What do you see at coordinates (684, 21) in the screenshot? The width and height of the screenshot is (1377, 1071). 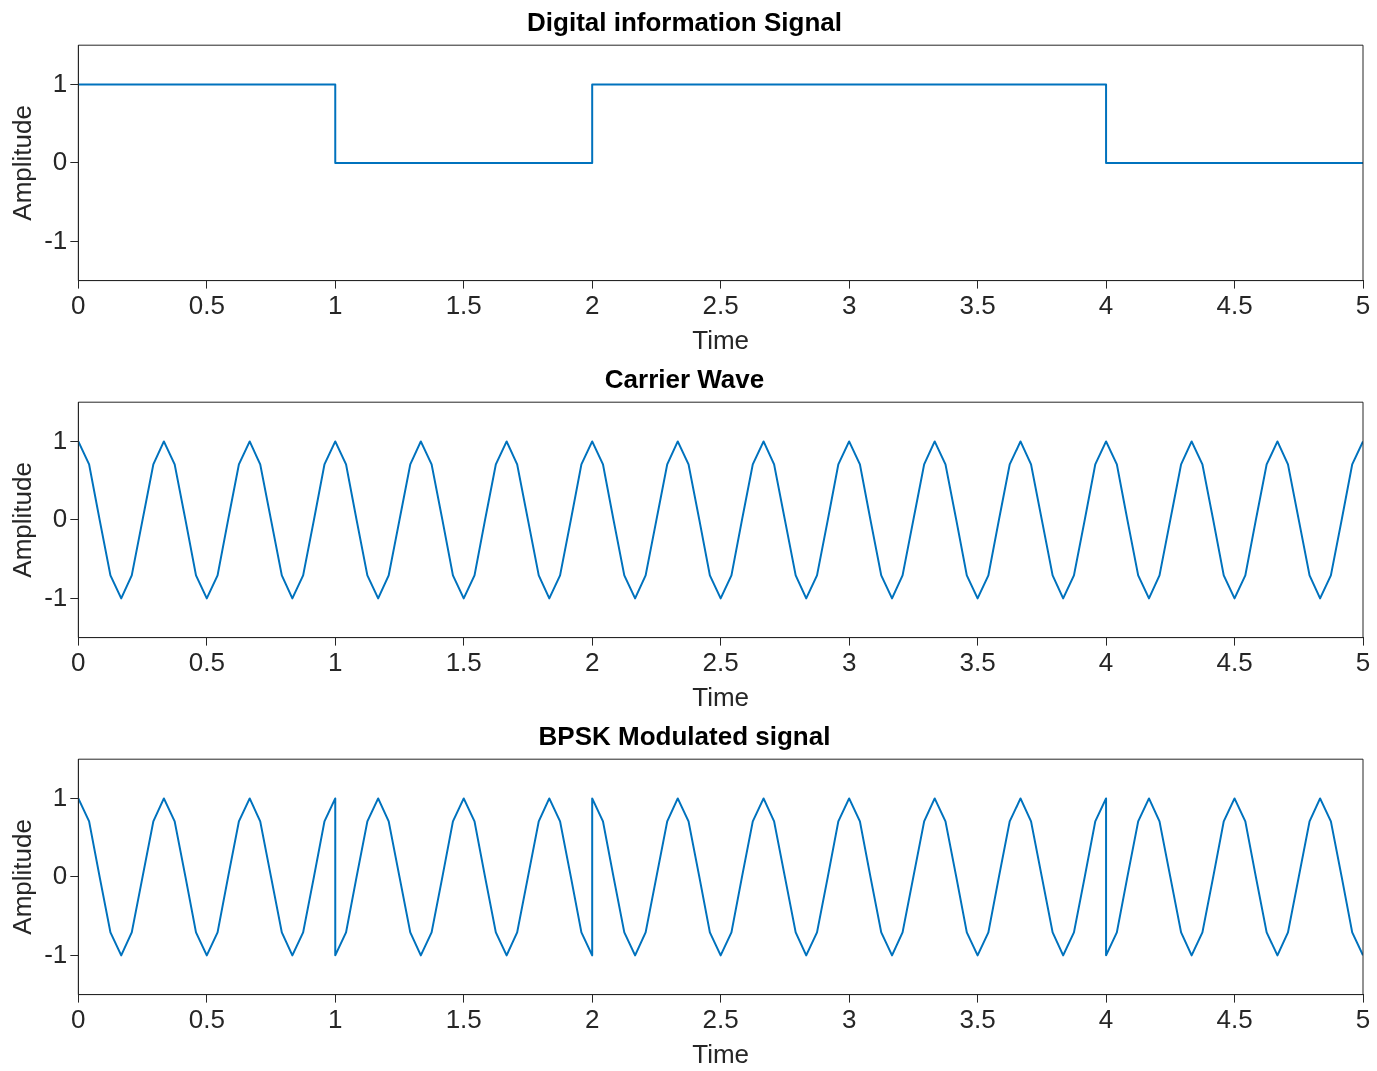 I see `chart-title: Digital information Signal` at bounding box center [684, 21].